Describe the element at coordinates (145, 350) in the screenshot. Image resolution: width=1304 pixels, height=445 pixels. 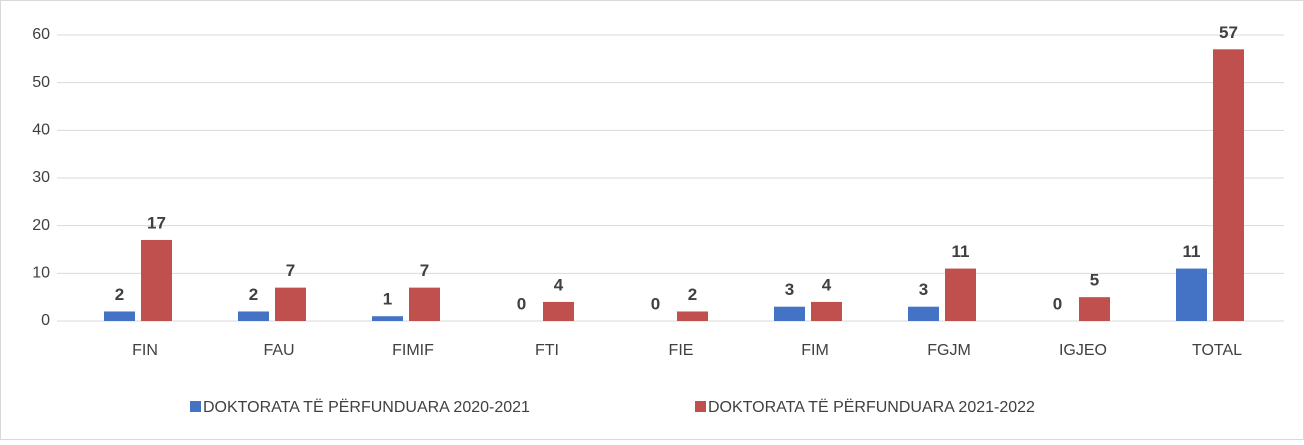
I see `x-tick-label: FIN` at that location.